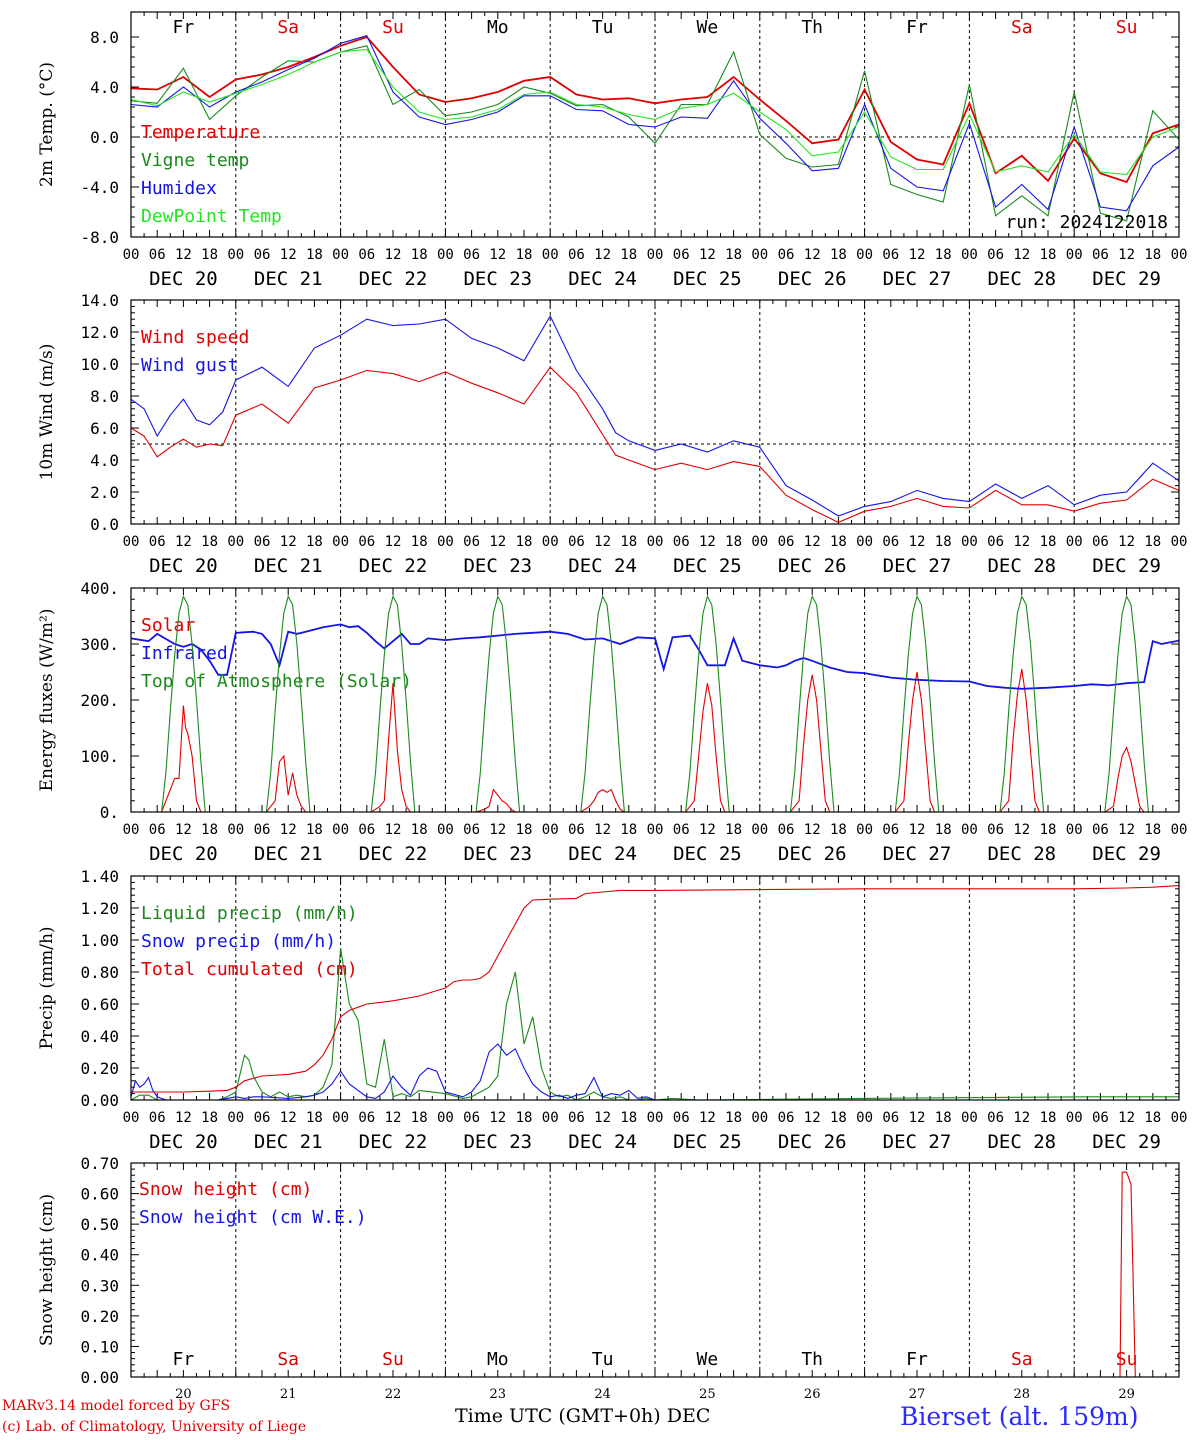 This screenshot has width=1194, height=1440. I want to click on x-date-label: DEC 21, so click(288, 566).